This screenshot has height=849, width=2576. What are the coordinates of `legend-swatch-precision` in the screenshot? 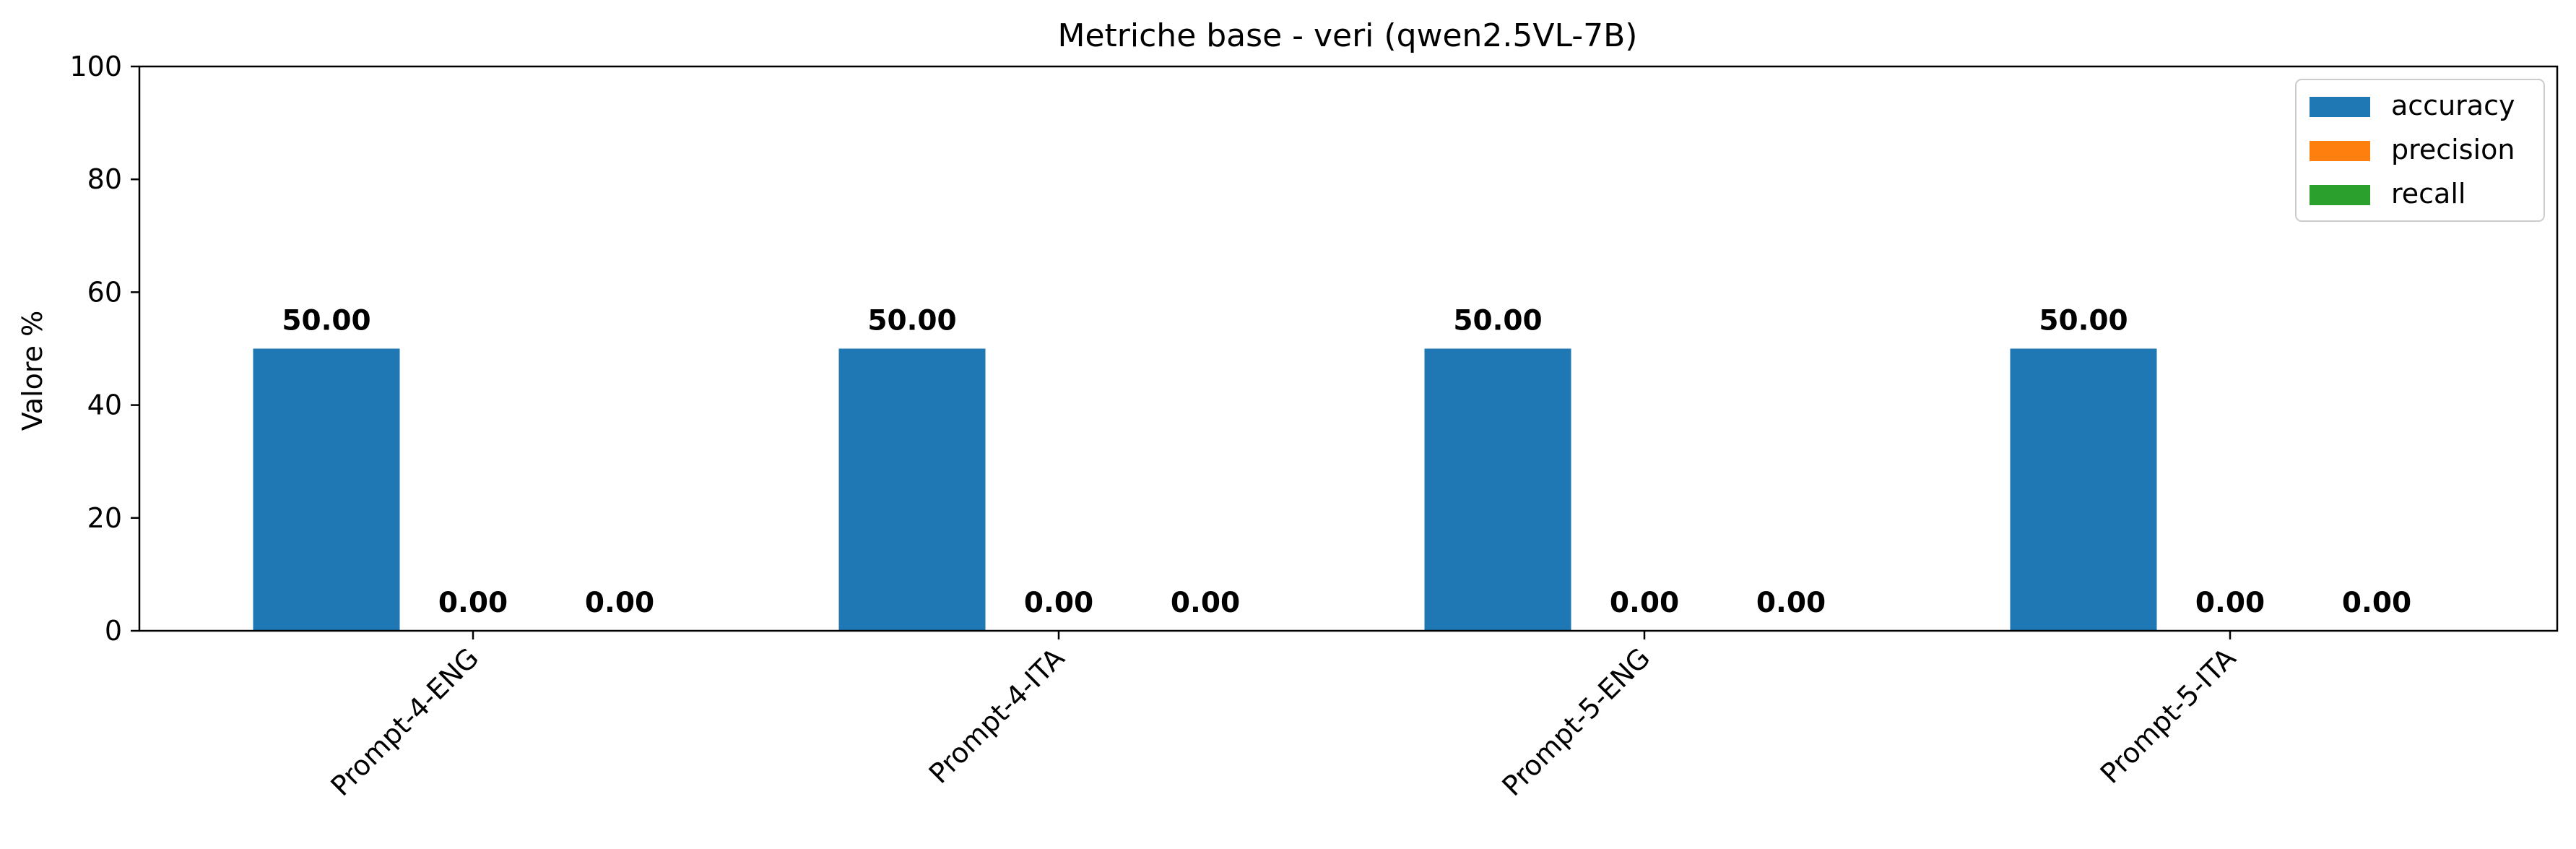 It's located at (2340, 151).